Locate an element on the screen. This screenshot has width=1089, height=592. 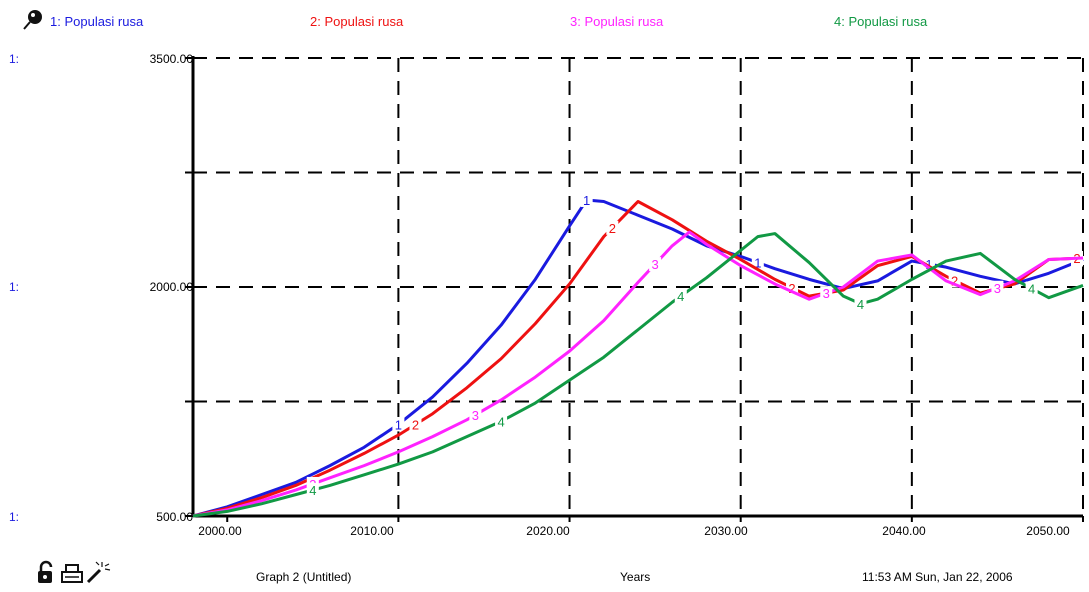
x-tick-label-2040: 2040.00 is located at coordinates (904, 531).